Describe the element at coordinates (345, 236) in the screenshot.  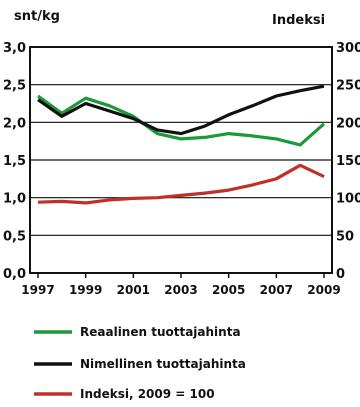
I see `right-tick-label: 50` at that location.